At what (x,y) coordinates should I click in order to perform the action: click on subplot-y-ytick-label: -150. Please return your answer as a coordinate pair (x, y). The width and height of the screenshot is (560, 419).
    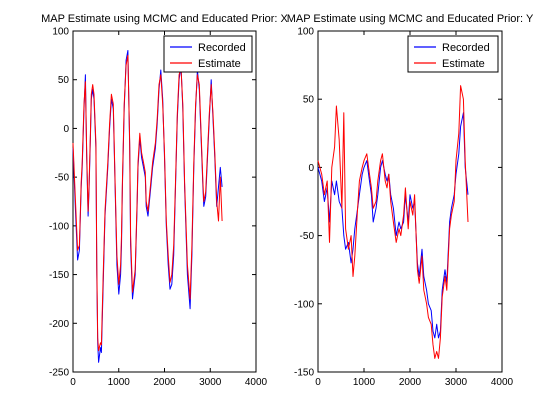
    Looking at the image, I should click on (304, 373).